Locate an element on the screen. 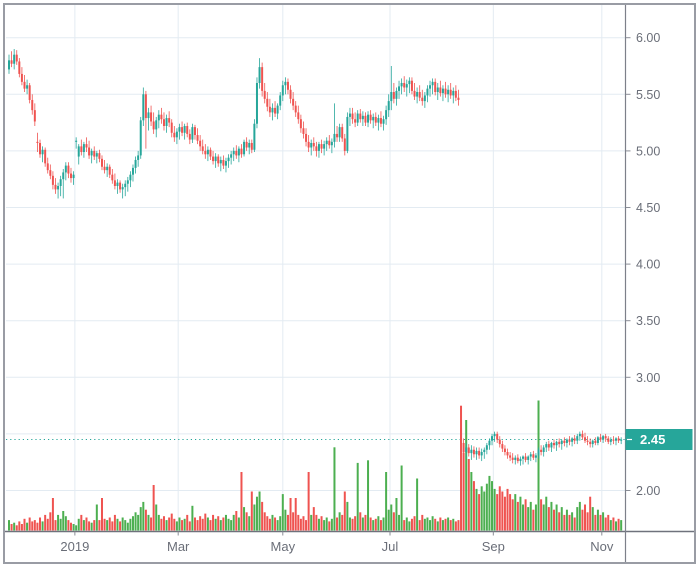  price-tick-label: 3.50 is located at coordinates (648, 321).